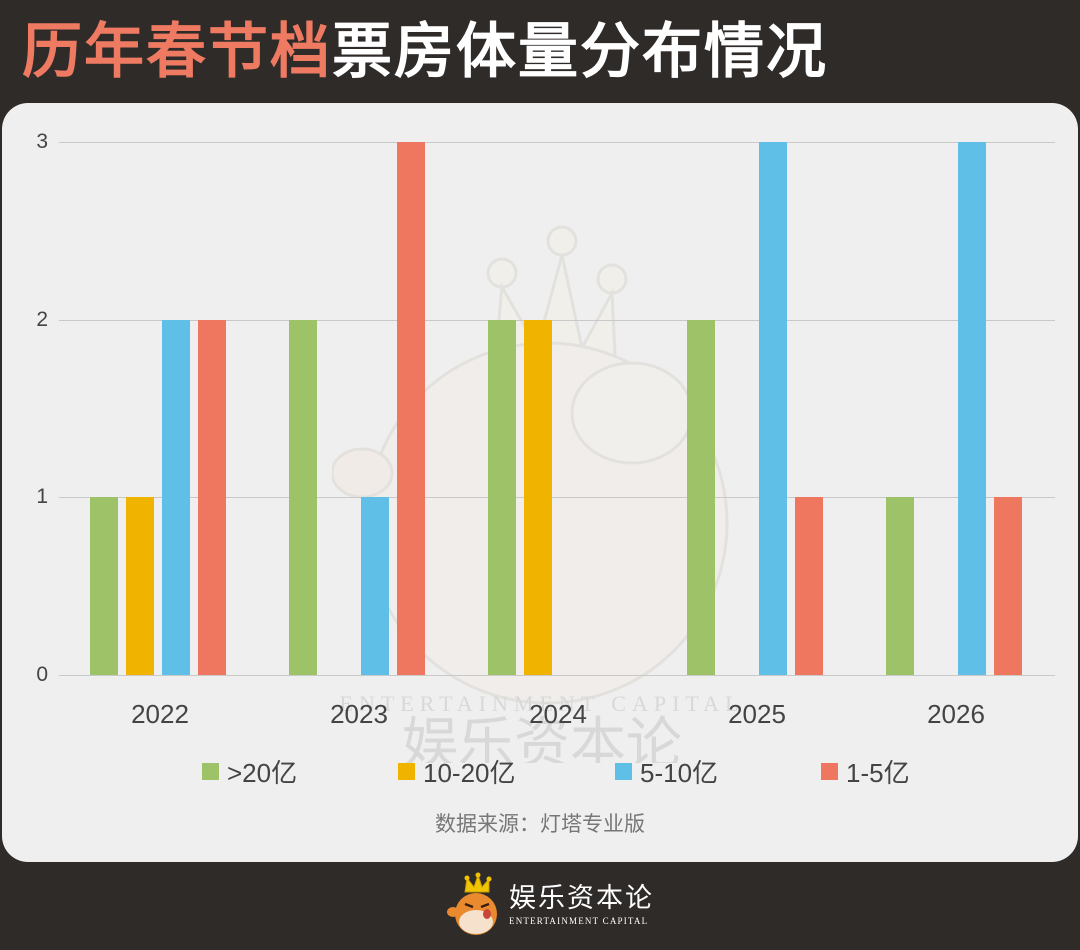 This screenshot has height=950, width=1080. What do you see at coordinates (42, 674) in the screenshot?
I see `y-tick-label: 0` at bounding box center [42, 674].